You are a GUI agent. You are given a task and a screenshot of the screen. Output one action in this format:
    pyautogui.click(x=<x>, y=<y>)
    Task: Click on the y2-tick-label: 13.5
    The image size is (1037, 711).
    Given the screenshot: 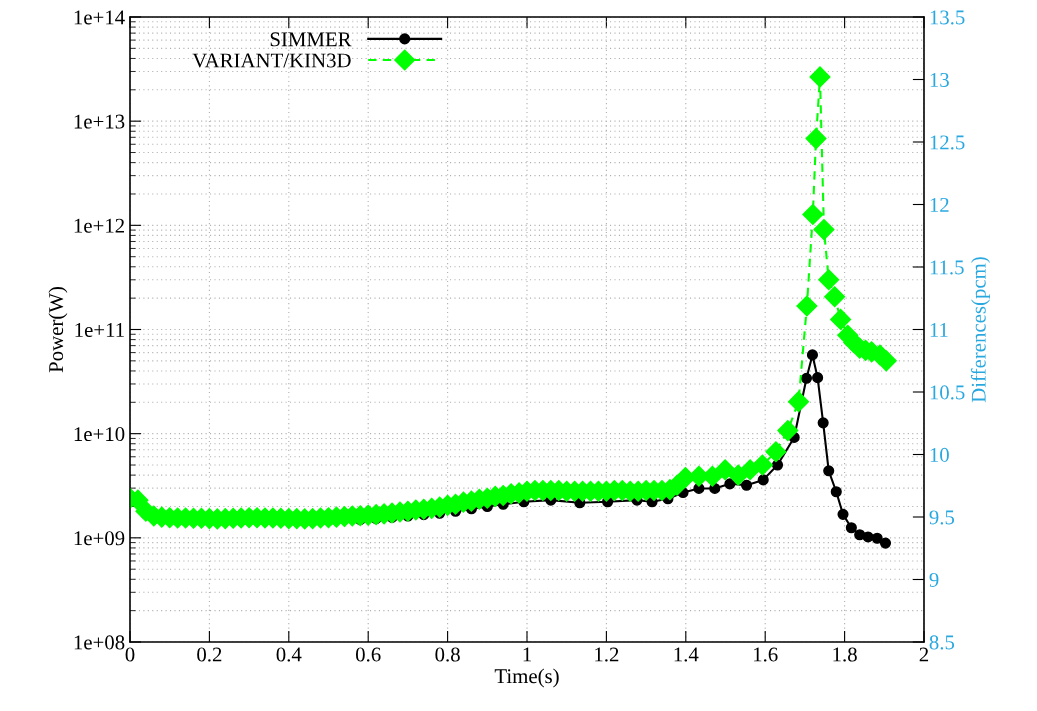 What is the action you would take?
    pyautogui.click(x=947, y=17)
    